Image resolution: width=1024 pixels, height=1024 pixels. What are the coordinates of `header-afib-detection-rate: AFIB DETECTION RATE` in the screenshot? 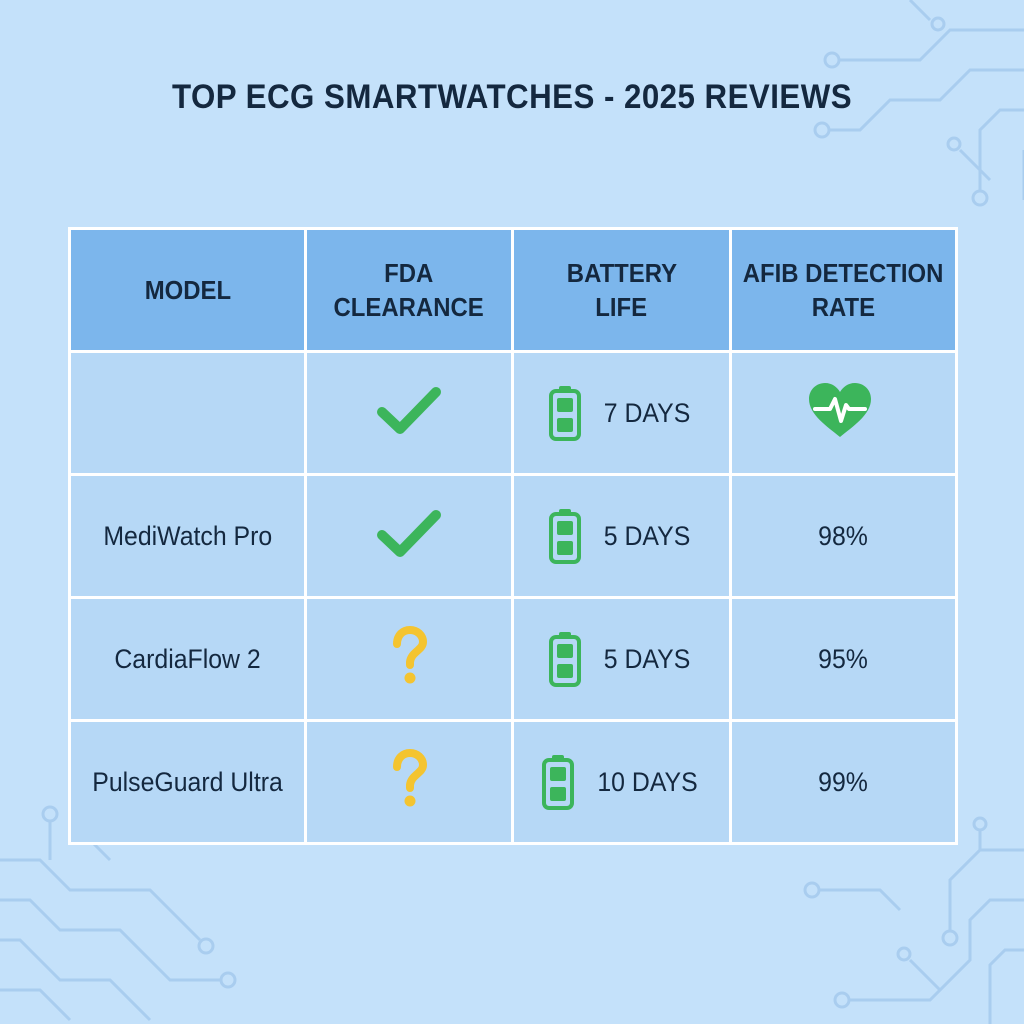 It's located at (843, 290).